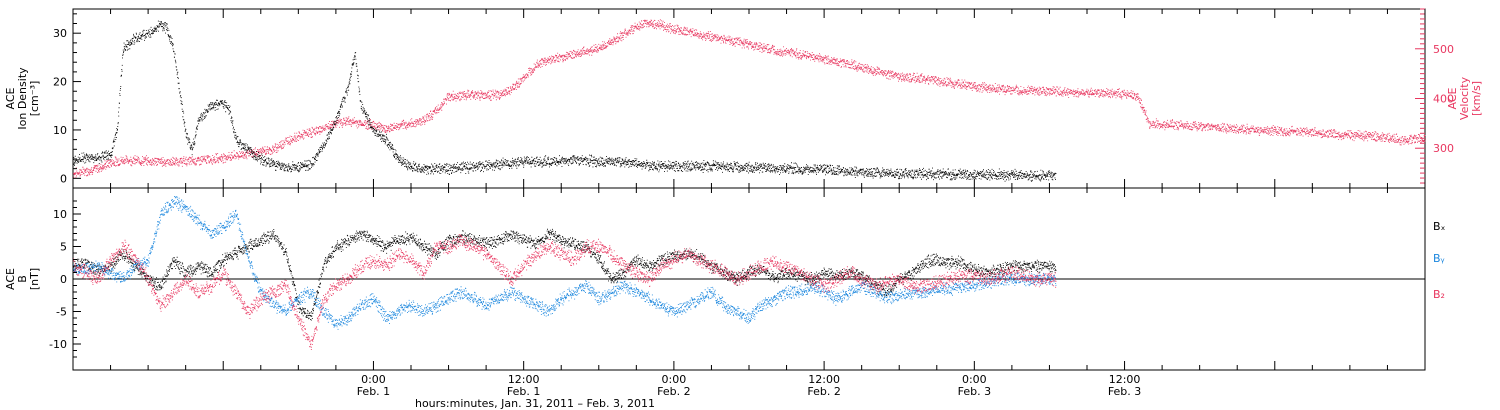 The height and width of the screenshot is (410, 1500). What do you see at coordinates (1439, 294) in the screenshot?
I see `legend-entry: B₂` at bounding box center [1439, 294].